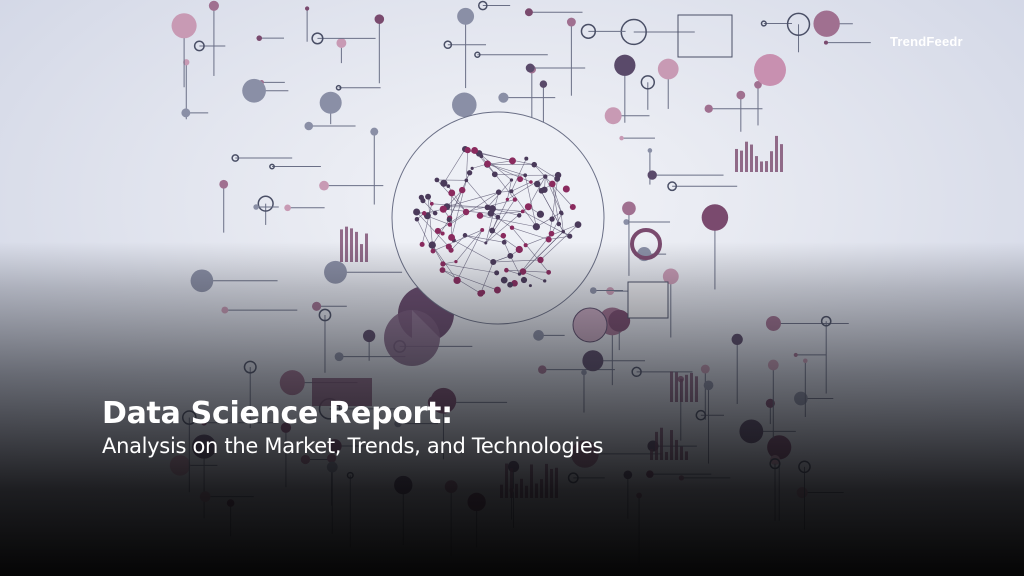  What do you see at coordinates (926, 41) in the screenshot?
I see `trendfeedr-logo: TrendFeedr` at bounding box center [926, 41].